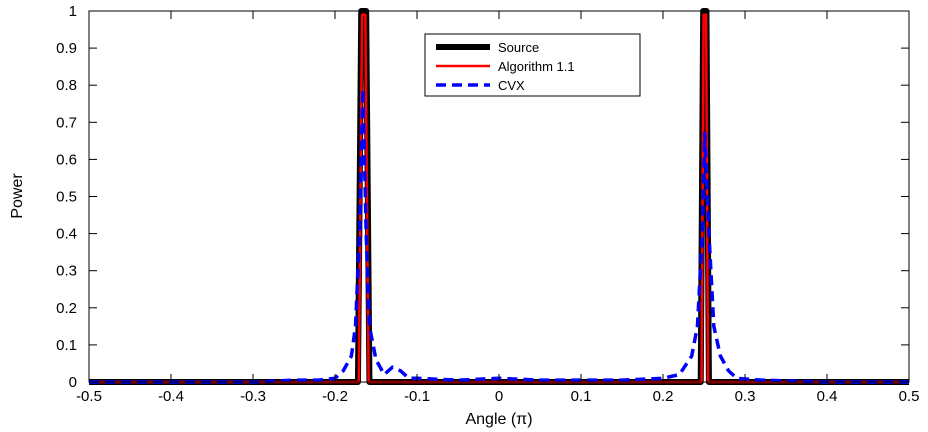 Image resolution: width=928 pixels, height=432 pixels. Describe the element at coordinates (66, 122) in the screenshot. I see `y-tick-label: 0.7` at that location.